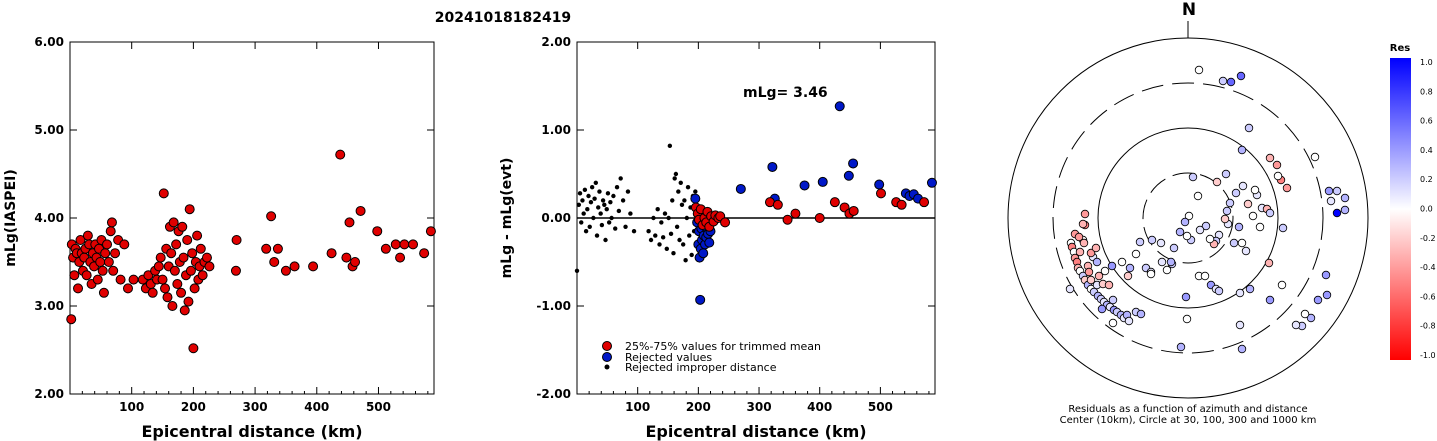 The height and width of the screenshot is (441, 1437). What do you see at coordinates (49, 218) in the screenshot?
I see `chart1-ytick-label: 4.00` at bounding box center [49, 218].